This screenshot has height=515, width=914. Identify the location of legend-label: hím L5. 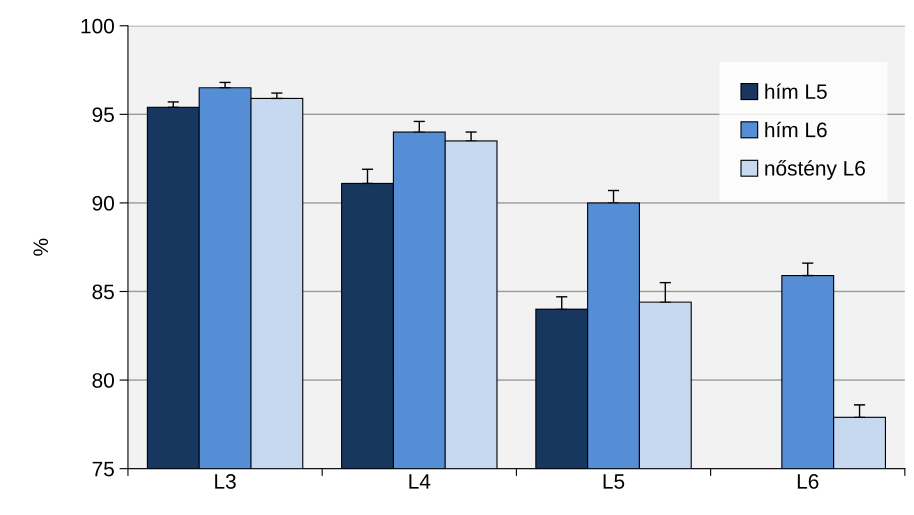
(796, 91).